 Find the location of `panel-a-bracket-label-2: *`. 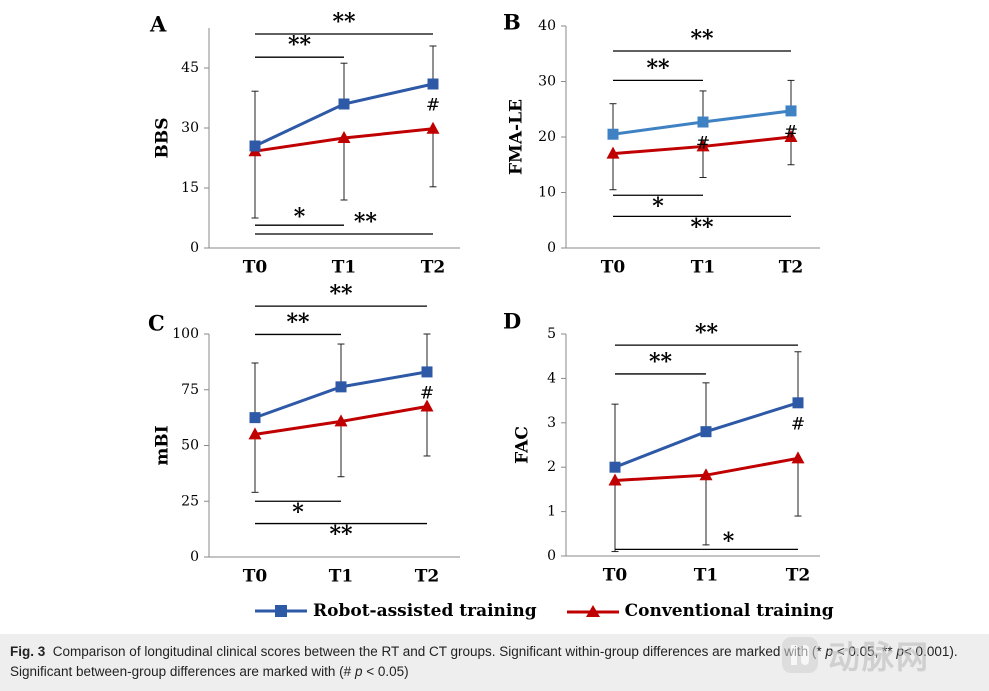

panel-a-bracket-label-2: * is located at coordinates (300, 217).